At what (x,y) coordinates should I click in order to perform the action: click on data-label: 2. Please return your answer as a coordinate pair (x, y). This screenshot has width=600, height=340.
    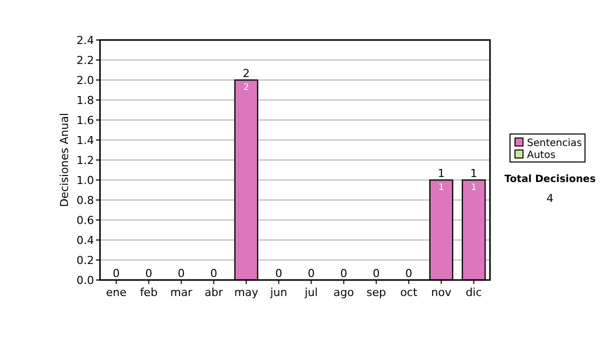
    Looking at the image, I should click on (246, 88).